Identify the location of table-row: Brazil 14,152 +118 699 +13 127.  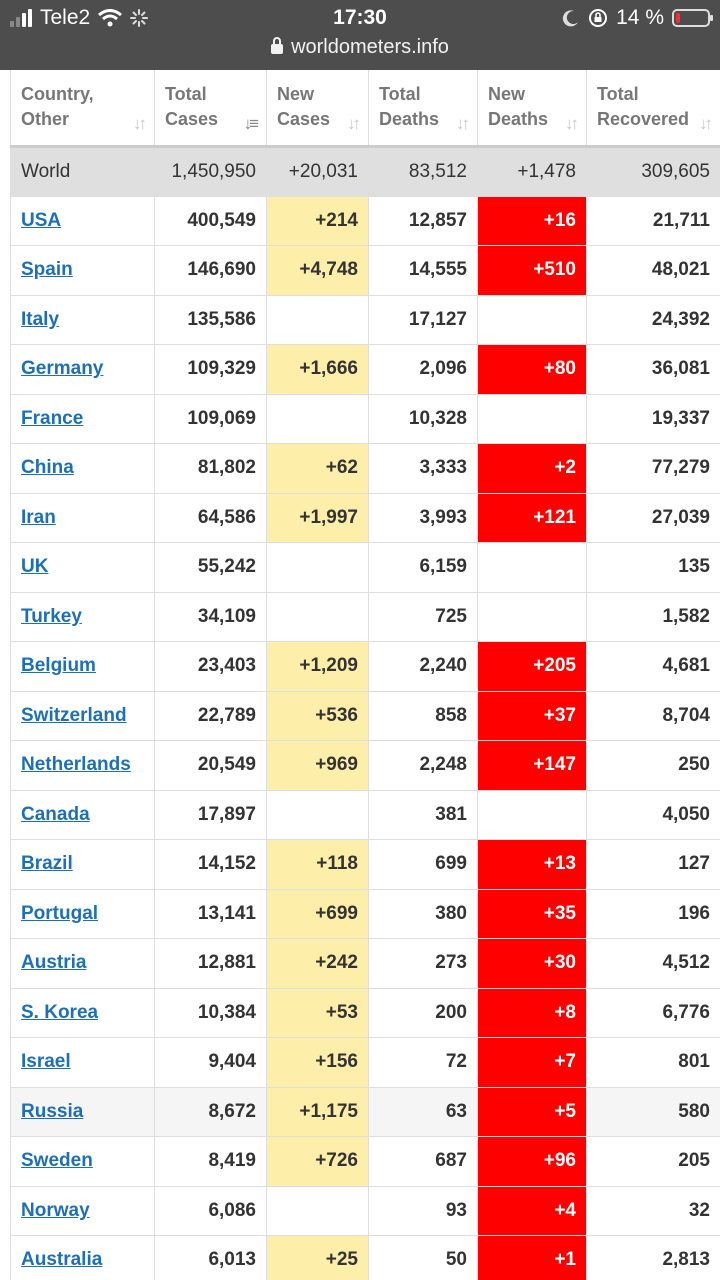
(365, 864).